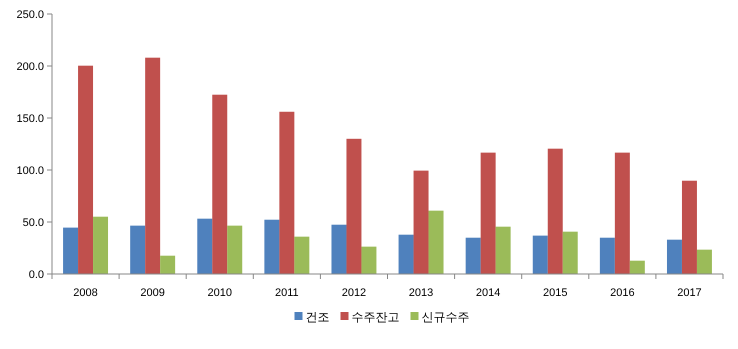 This screenshot has height=349, width=738. Describe the element at coordinates (446, 317) in the screenshot. I see `legend-label: 신규수주` at that location.